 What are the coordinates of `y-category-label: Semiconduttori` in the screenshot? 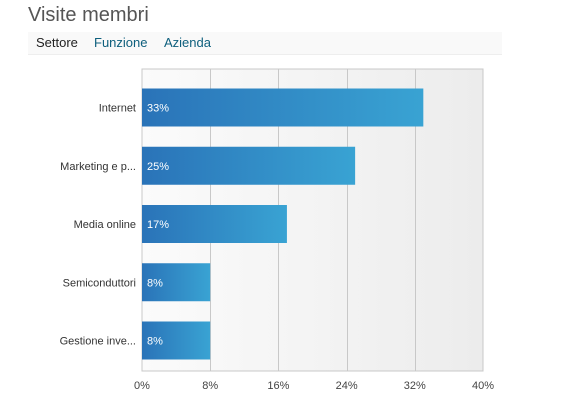 It's located at (99, 283).